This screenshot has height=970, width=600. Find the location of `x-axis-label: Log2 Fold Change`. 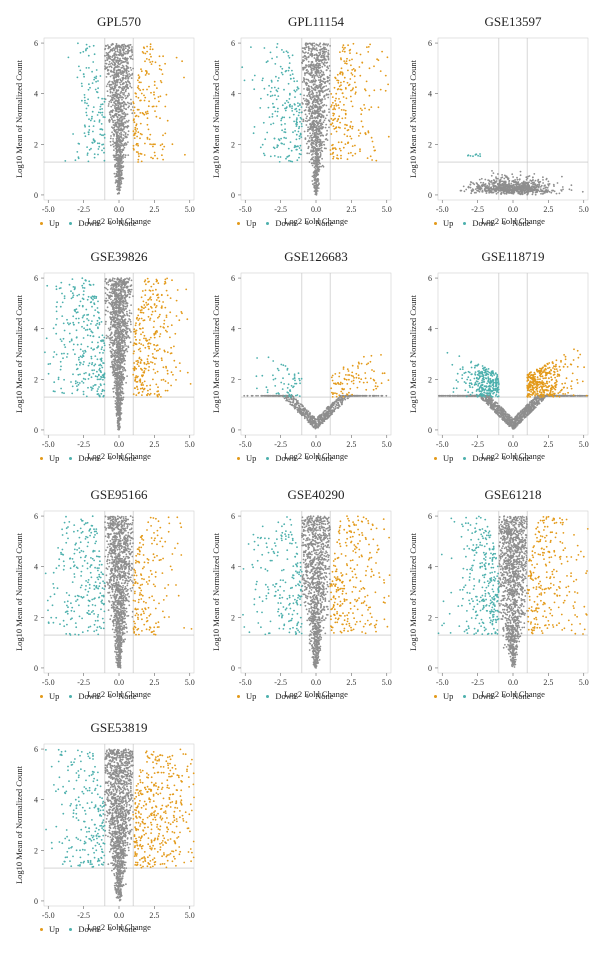

x-axis-label: Log2 Fold Change is located at coordinates (513, 221).